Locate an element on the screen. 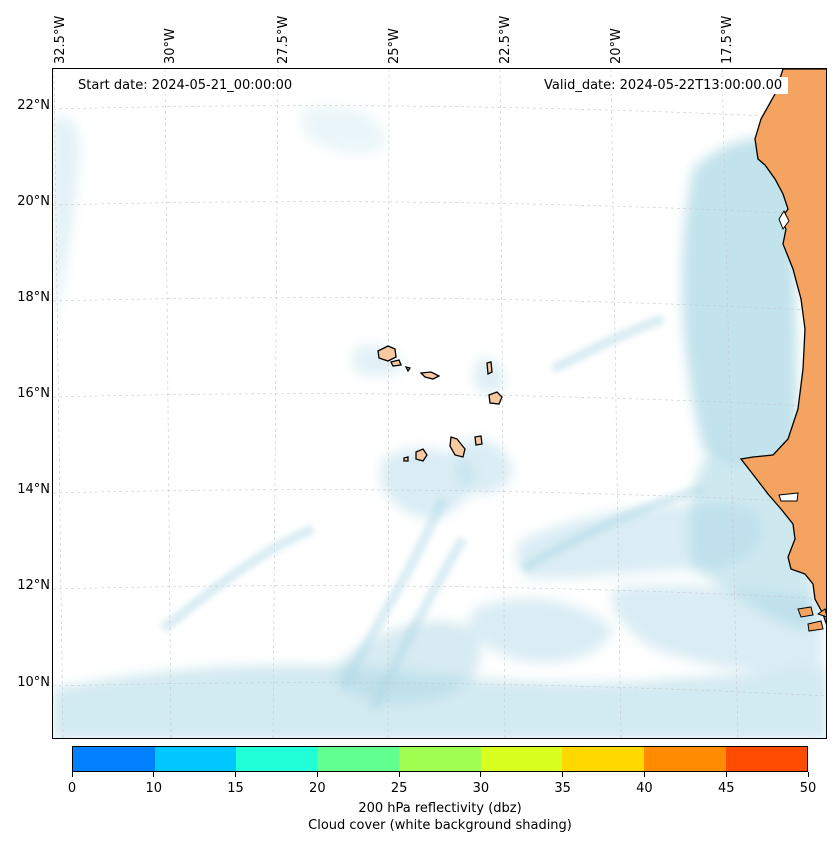 The width and height of the screenshot is (837, 843). colorbar-tick-label: 10 is located at coordinates (154, 788).